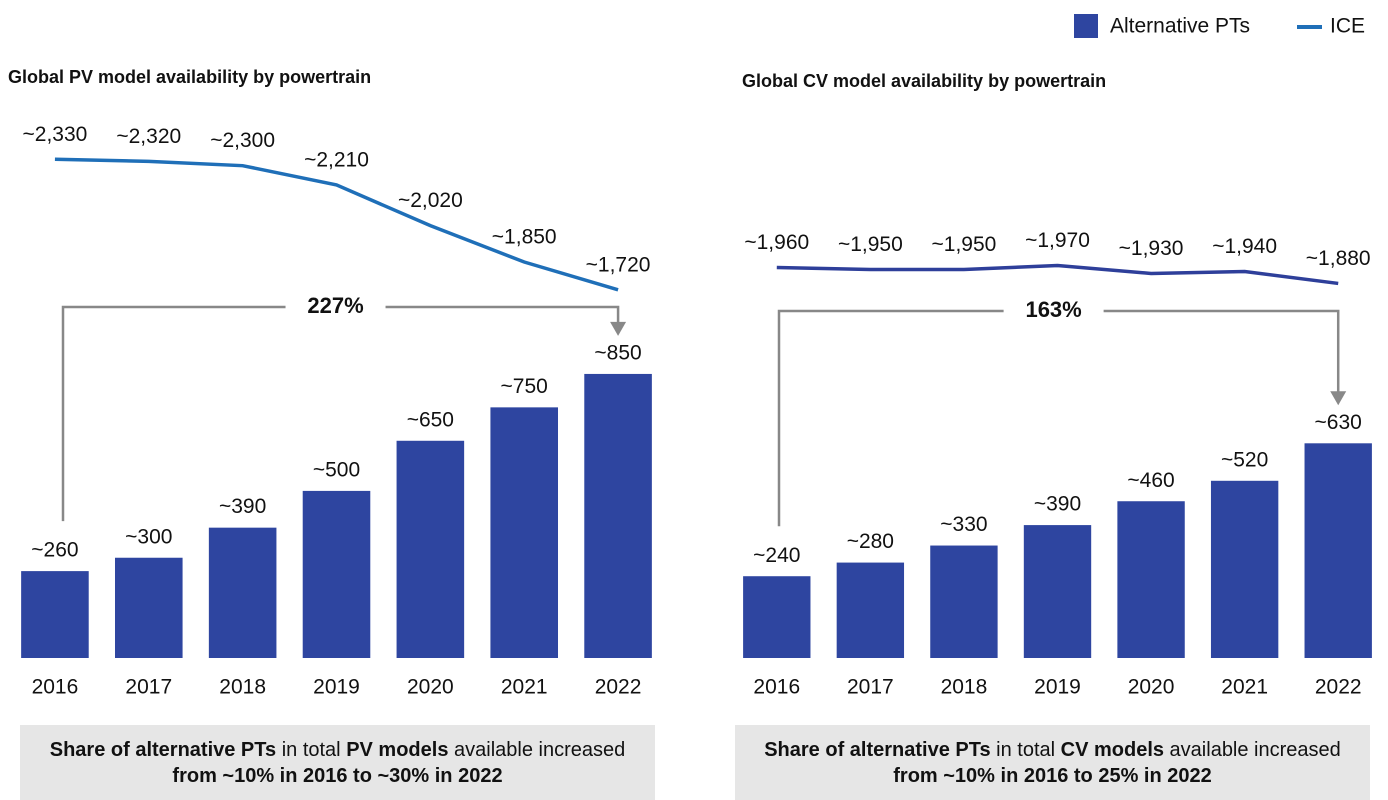 This screenshot has height=800, width=1388. I want to click on data-label: ~260, so click(54, 550).